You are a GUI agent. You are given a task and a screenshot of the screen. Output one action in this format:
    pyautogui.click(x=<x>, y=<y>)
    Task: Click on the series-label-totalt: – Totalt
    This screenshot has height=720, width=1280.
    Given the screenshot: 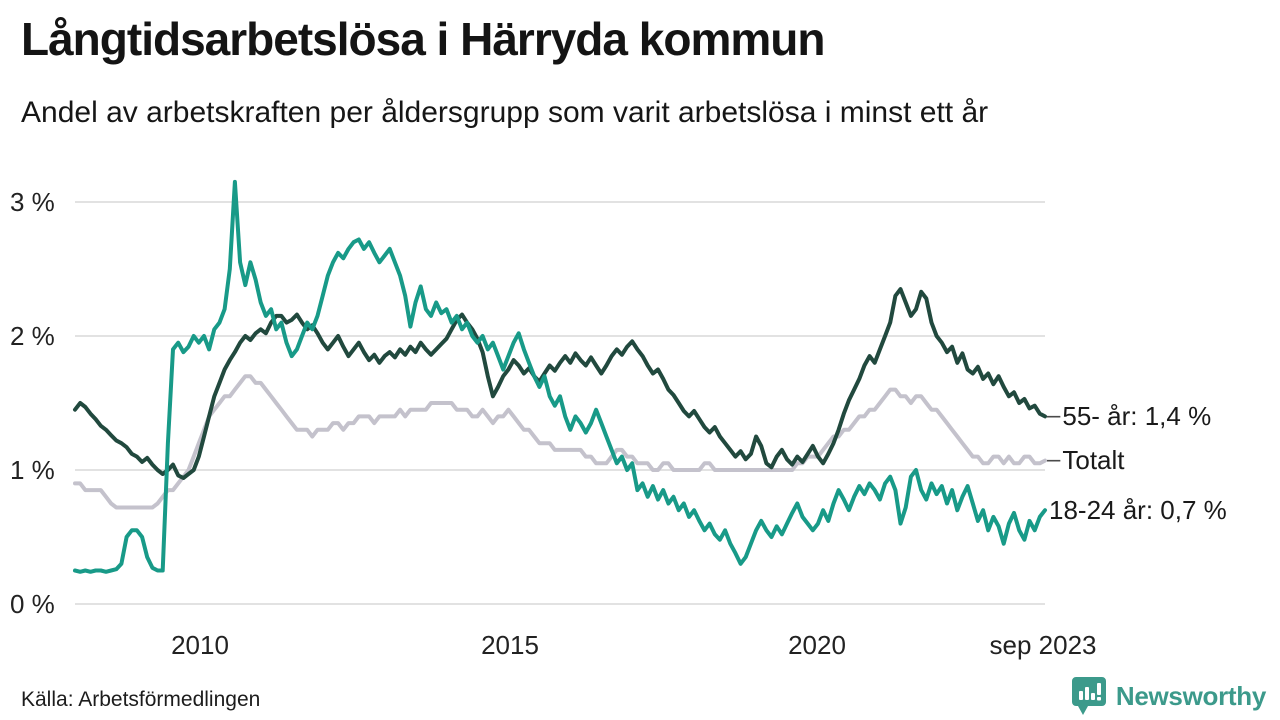 What is the action you would take?
    pyautogui.click(x=1086, y=460)
    